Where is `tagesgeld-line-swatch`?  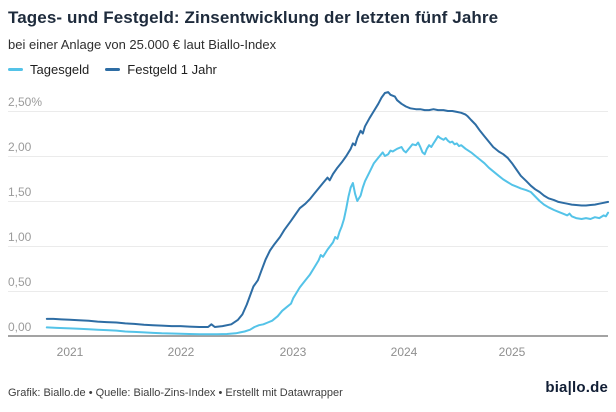
tagesgeld-line-swatch is located at coordinates (15, 69).